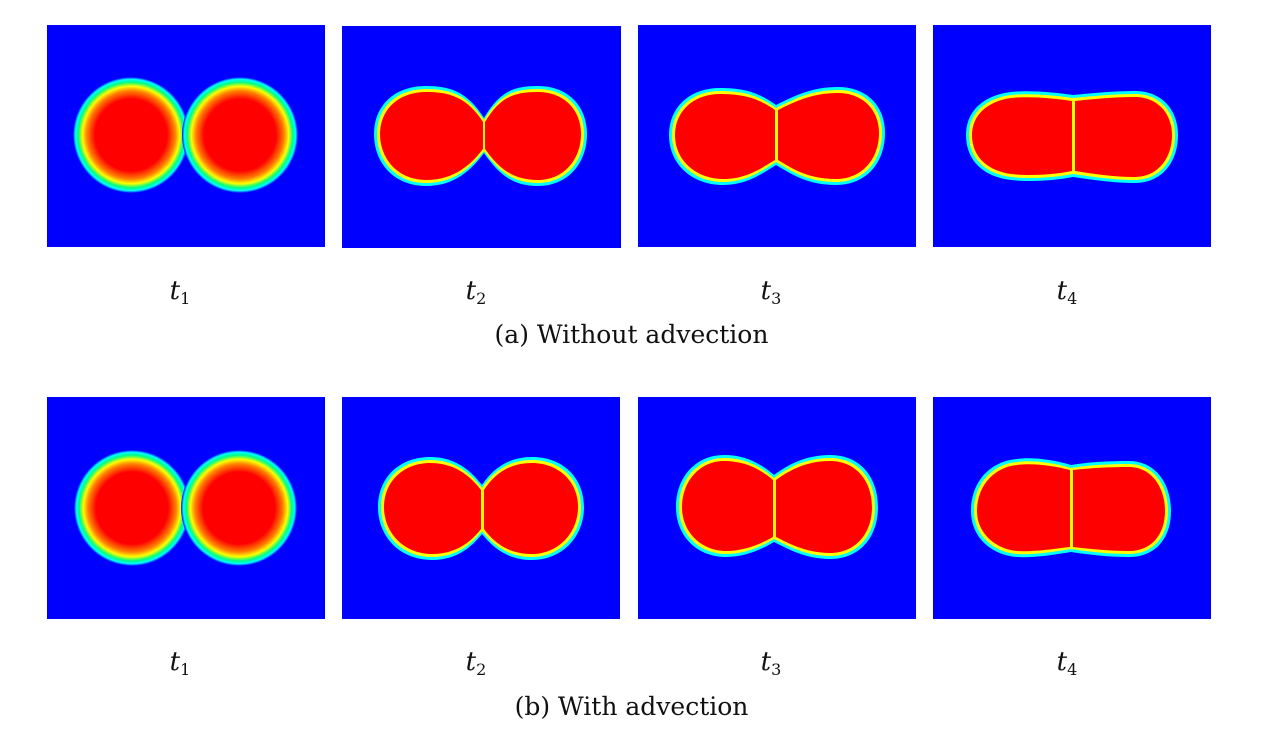 The image size is (1263, 748). I want to click on panel-b-t4, so click(1072, 508).